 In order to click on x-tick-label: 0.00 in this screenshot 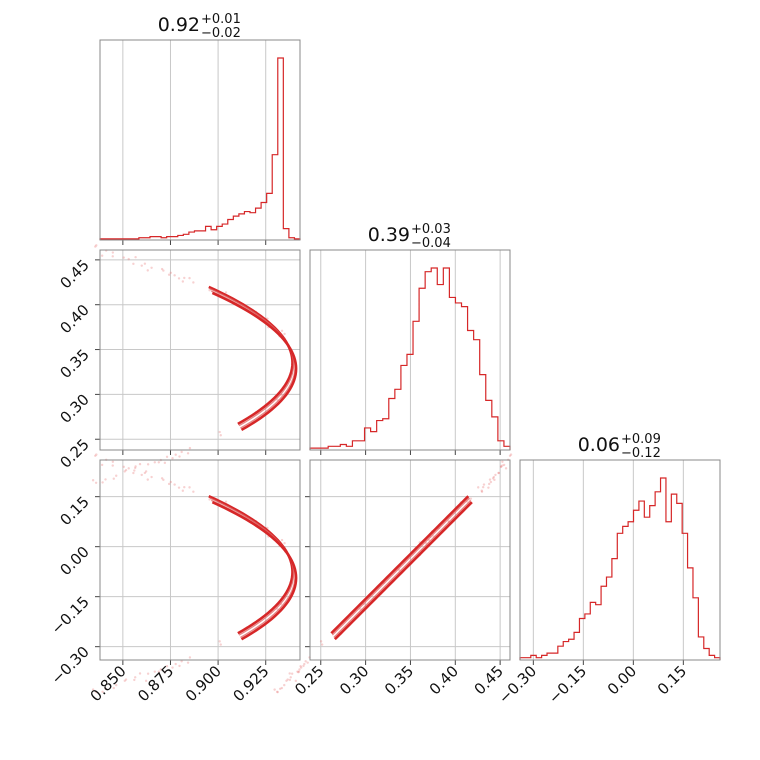, I will do `click(622, 680)`.